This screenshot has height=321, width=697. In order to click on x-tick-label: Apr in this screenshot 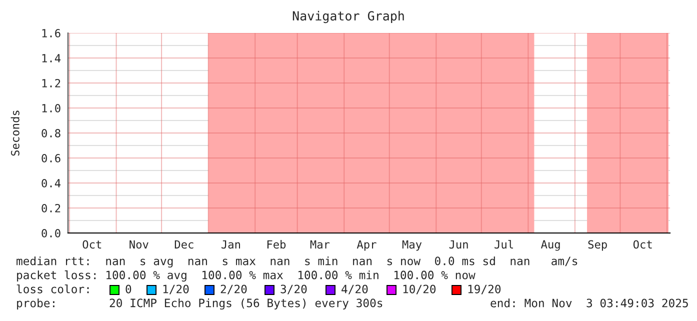, I will do `click(366, 245)`.